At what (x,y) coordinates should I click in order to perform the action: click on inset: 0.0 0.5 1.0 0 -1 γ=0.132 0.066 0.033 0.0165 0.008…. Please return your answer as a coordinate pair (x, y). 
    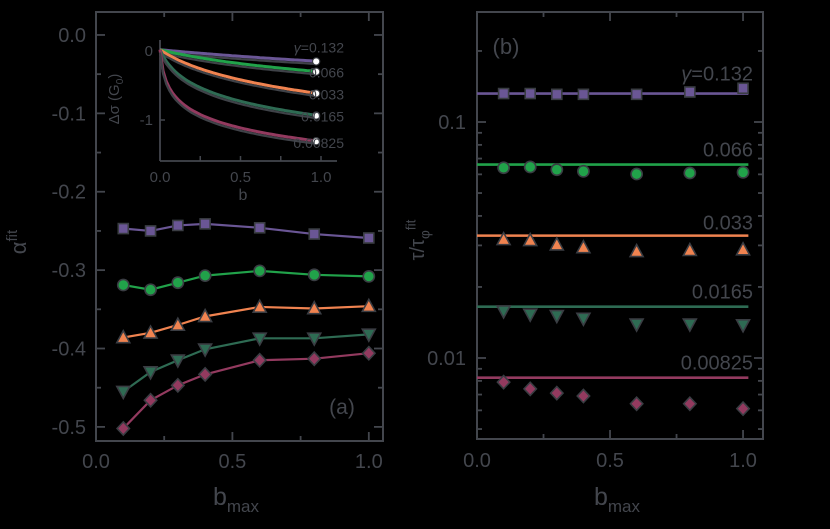
    Looking at the image, I should click on (225, 121).